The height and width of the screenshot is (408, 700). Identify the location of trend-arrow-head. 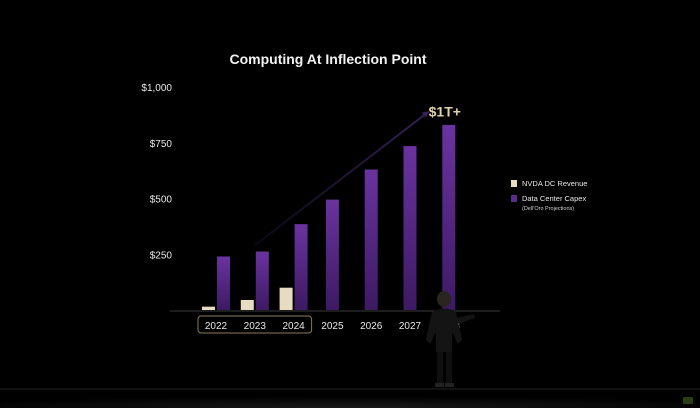
(425, 114).